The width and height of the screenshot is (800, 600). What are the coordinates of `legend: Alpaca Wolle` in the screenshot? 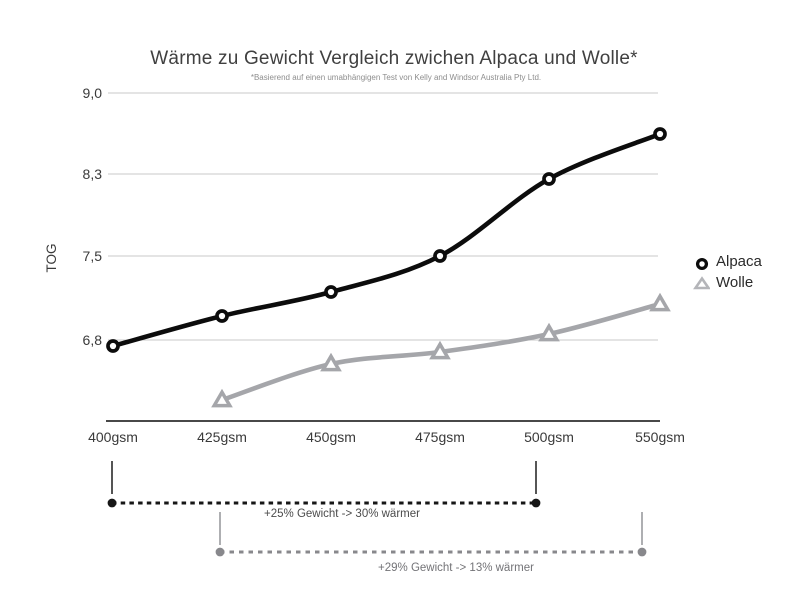 It's located at (727, 272).